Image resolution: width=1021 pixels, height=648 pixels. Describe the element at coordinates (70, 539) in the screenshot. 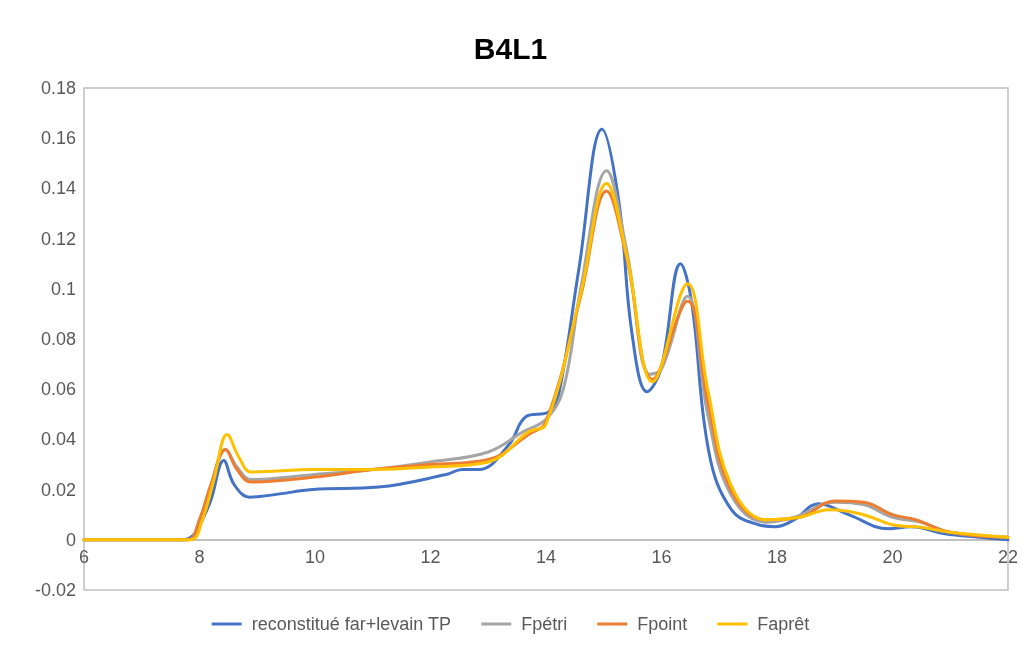

I see `y-tick-label: 0` at that location.